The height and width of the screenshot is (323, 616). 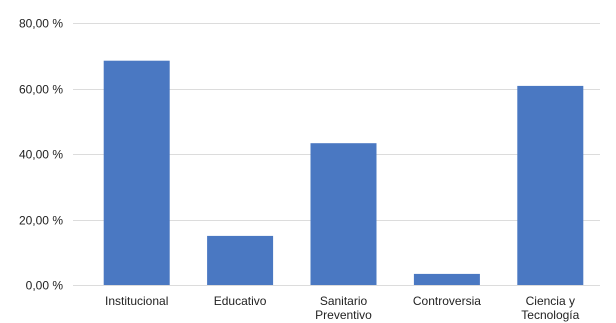 I want to click on bar-ciencia-y-tecnolog-a, so click(x=550, y=185).